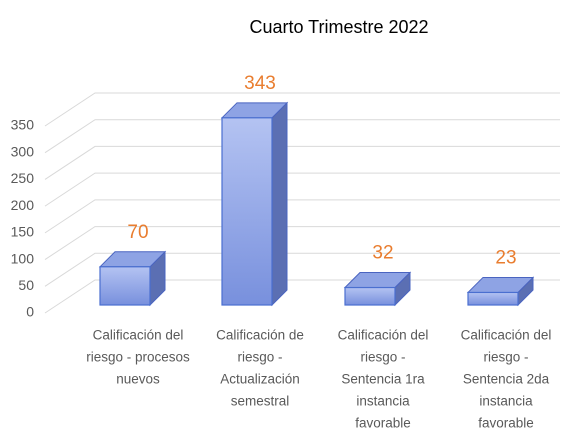  What do you see at coordinates (23, 205) in the screenshot?
I see `y-tick-label: 200` at bounding box center [23, 205].